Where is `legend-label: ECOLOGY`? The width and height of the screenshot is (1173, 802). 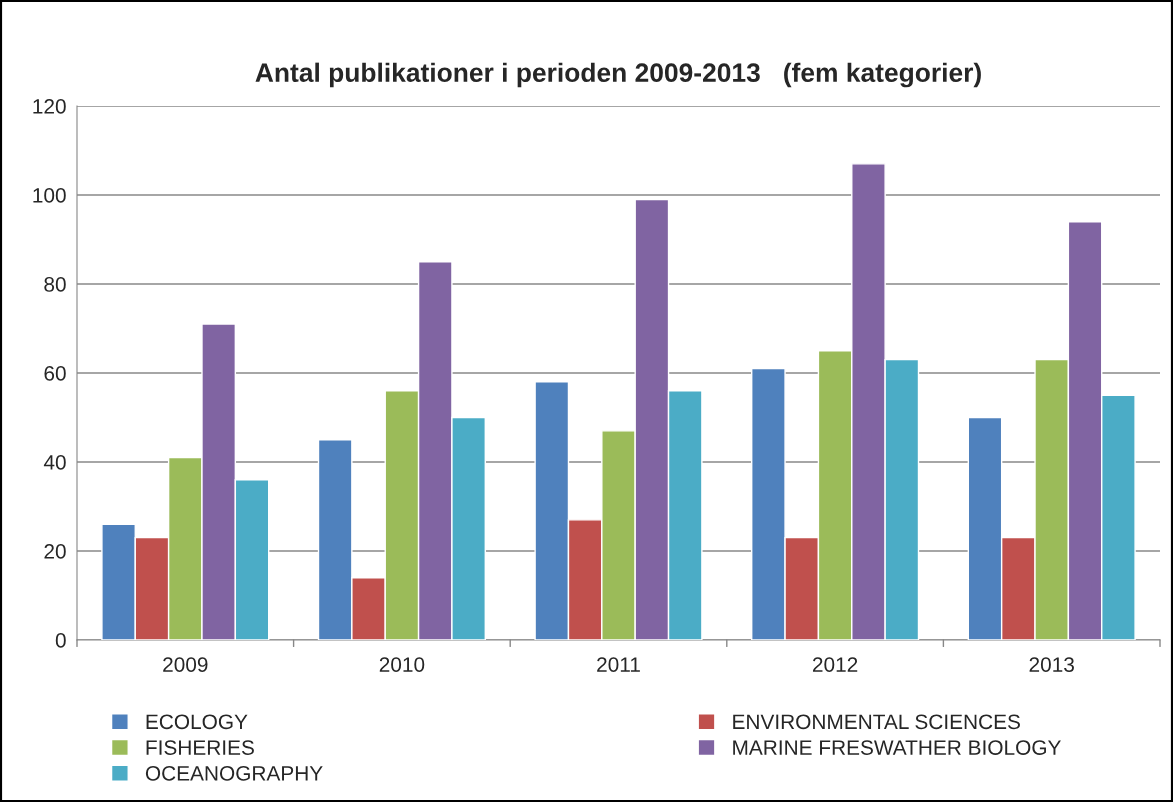
legend-label: ECOLOGY is located at coordinates (197, 722).